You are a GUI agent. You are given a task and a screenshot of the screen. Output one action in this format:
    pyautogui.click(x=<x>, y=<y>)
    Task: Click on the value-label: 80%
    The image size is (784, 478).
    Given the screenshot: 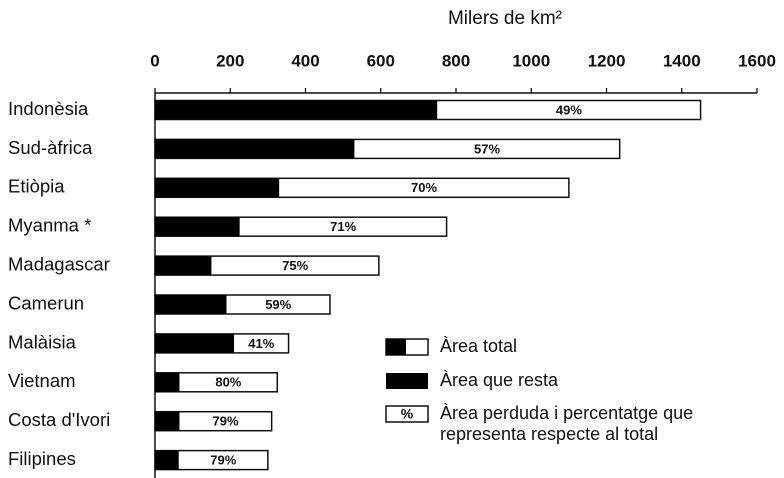 What is the action you would take?
    pyautogui.click(x=228, y=382)
    